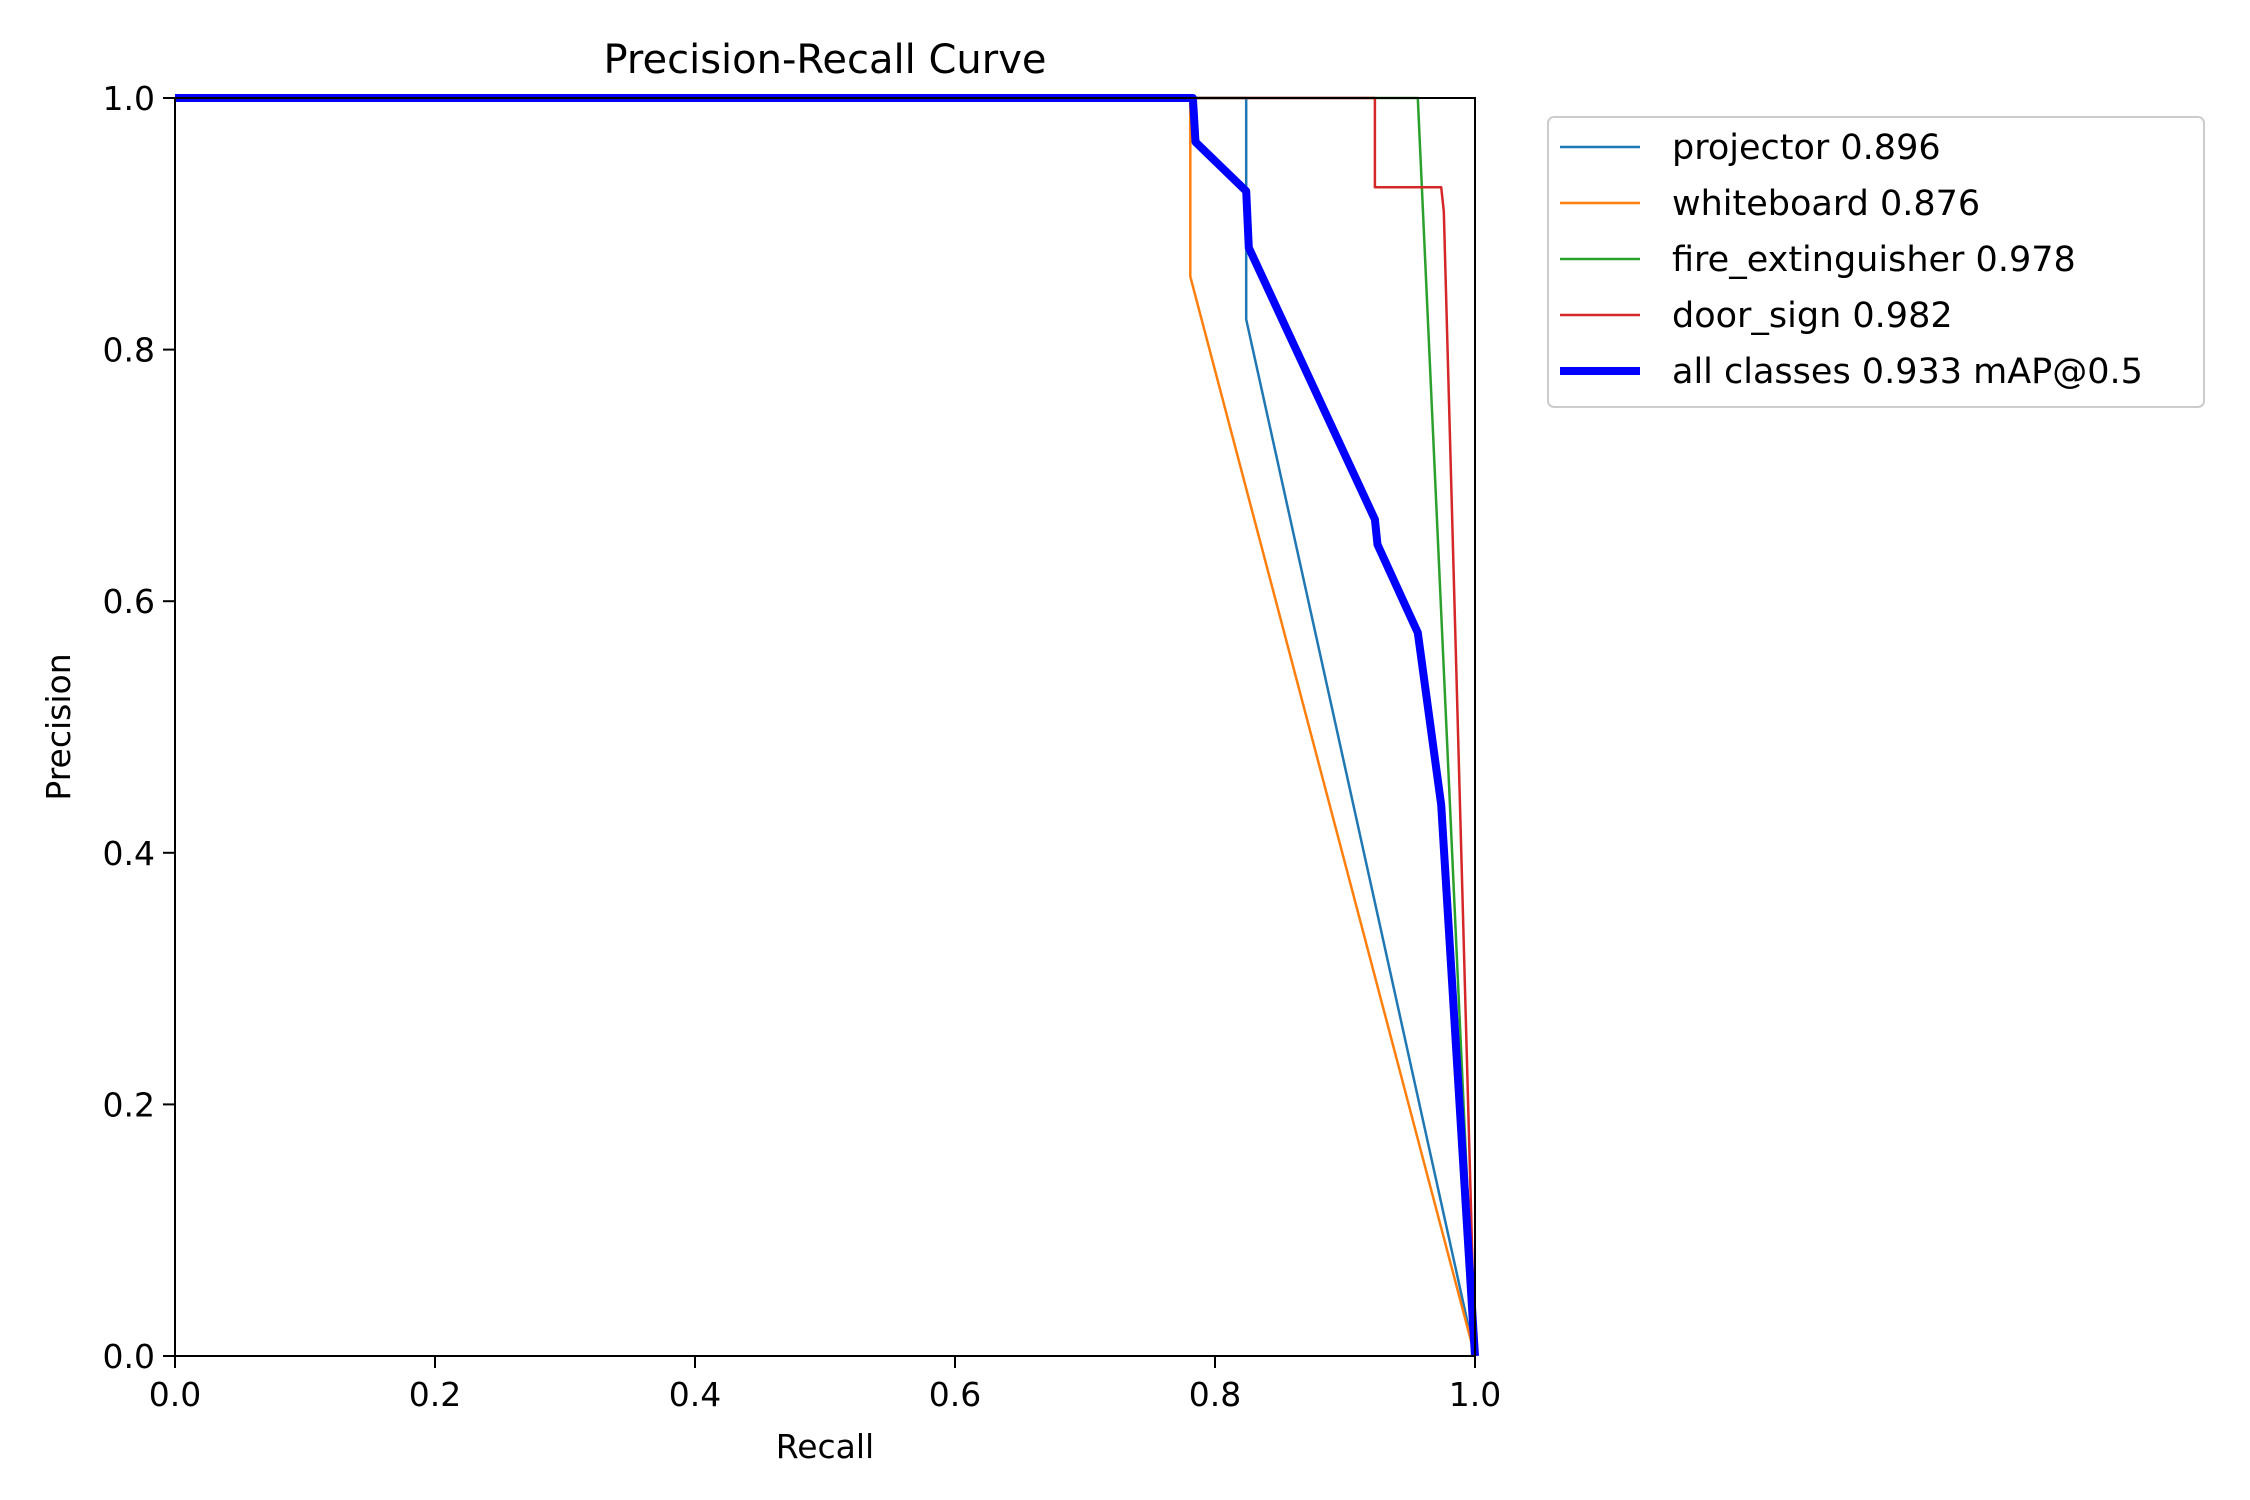 This screenshot has width=2250, height=1500. I want to click on y-tick-label: 0.4, so click(129, 853).